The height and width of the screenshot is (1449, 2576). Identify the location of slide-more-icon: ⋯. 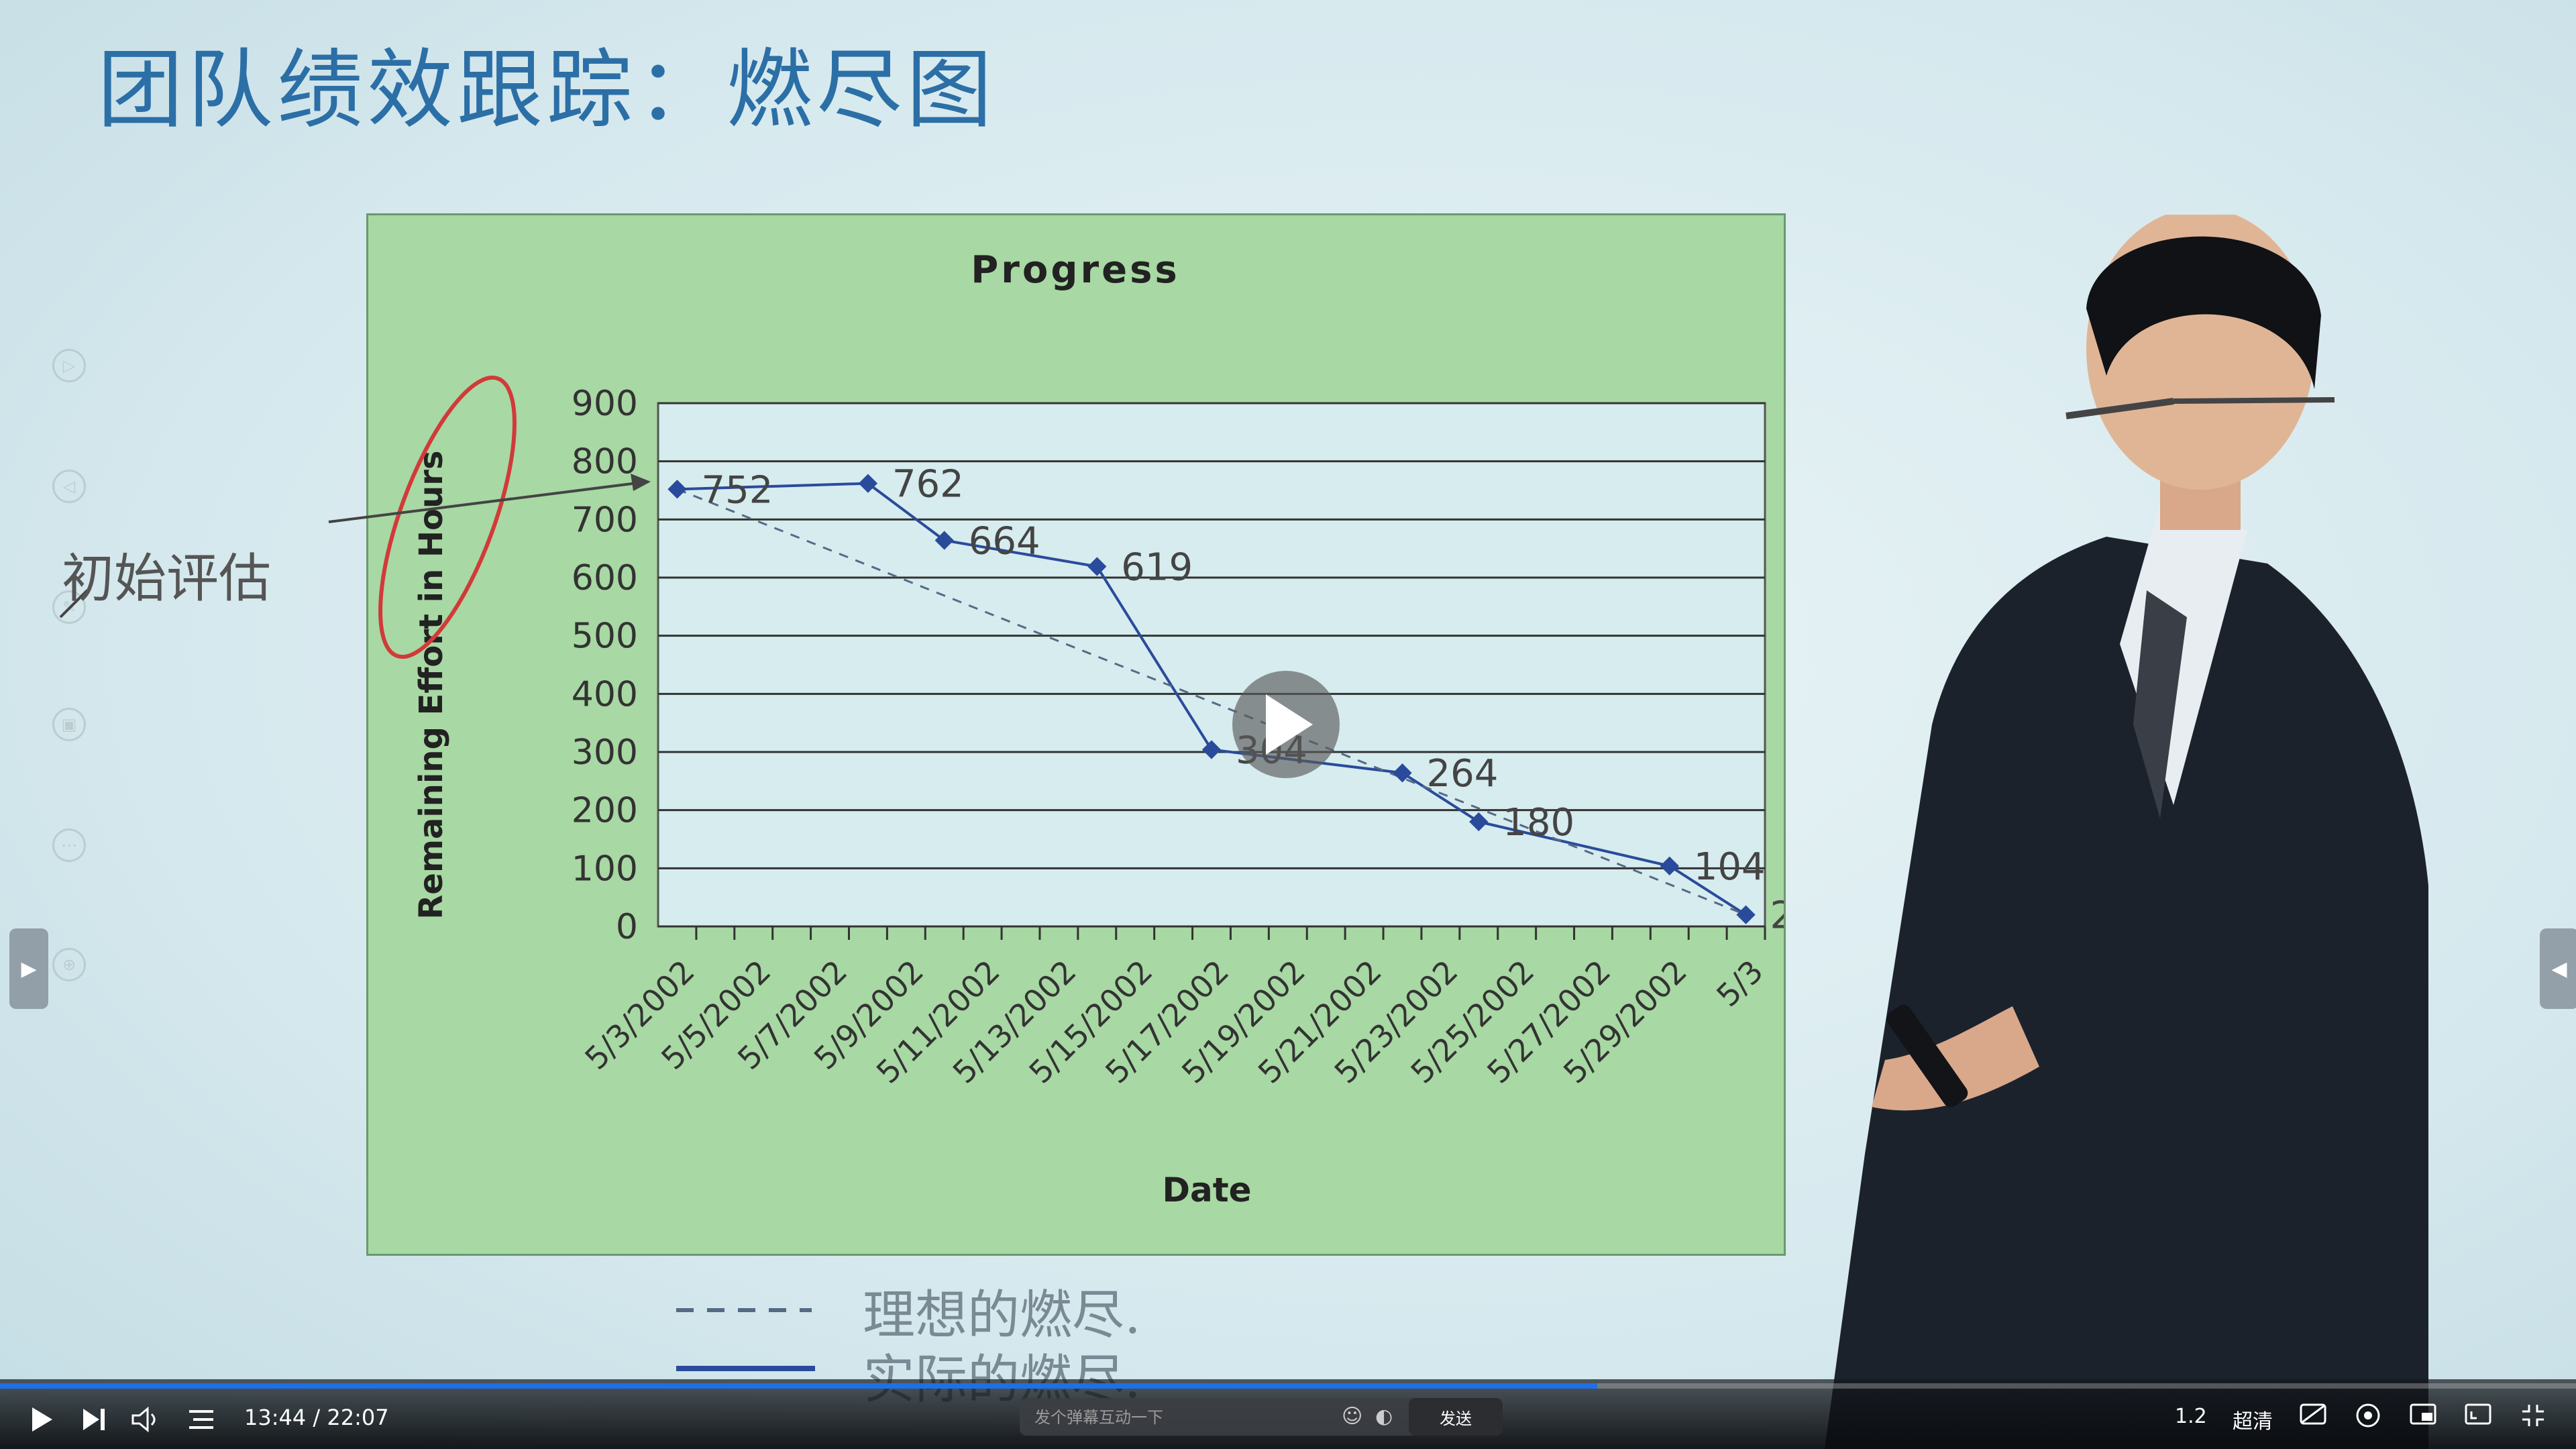
(69, 845).